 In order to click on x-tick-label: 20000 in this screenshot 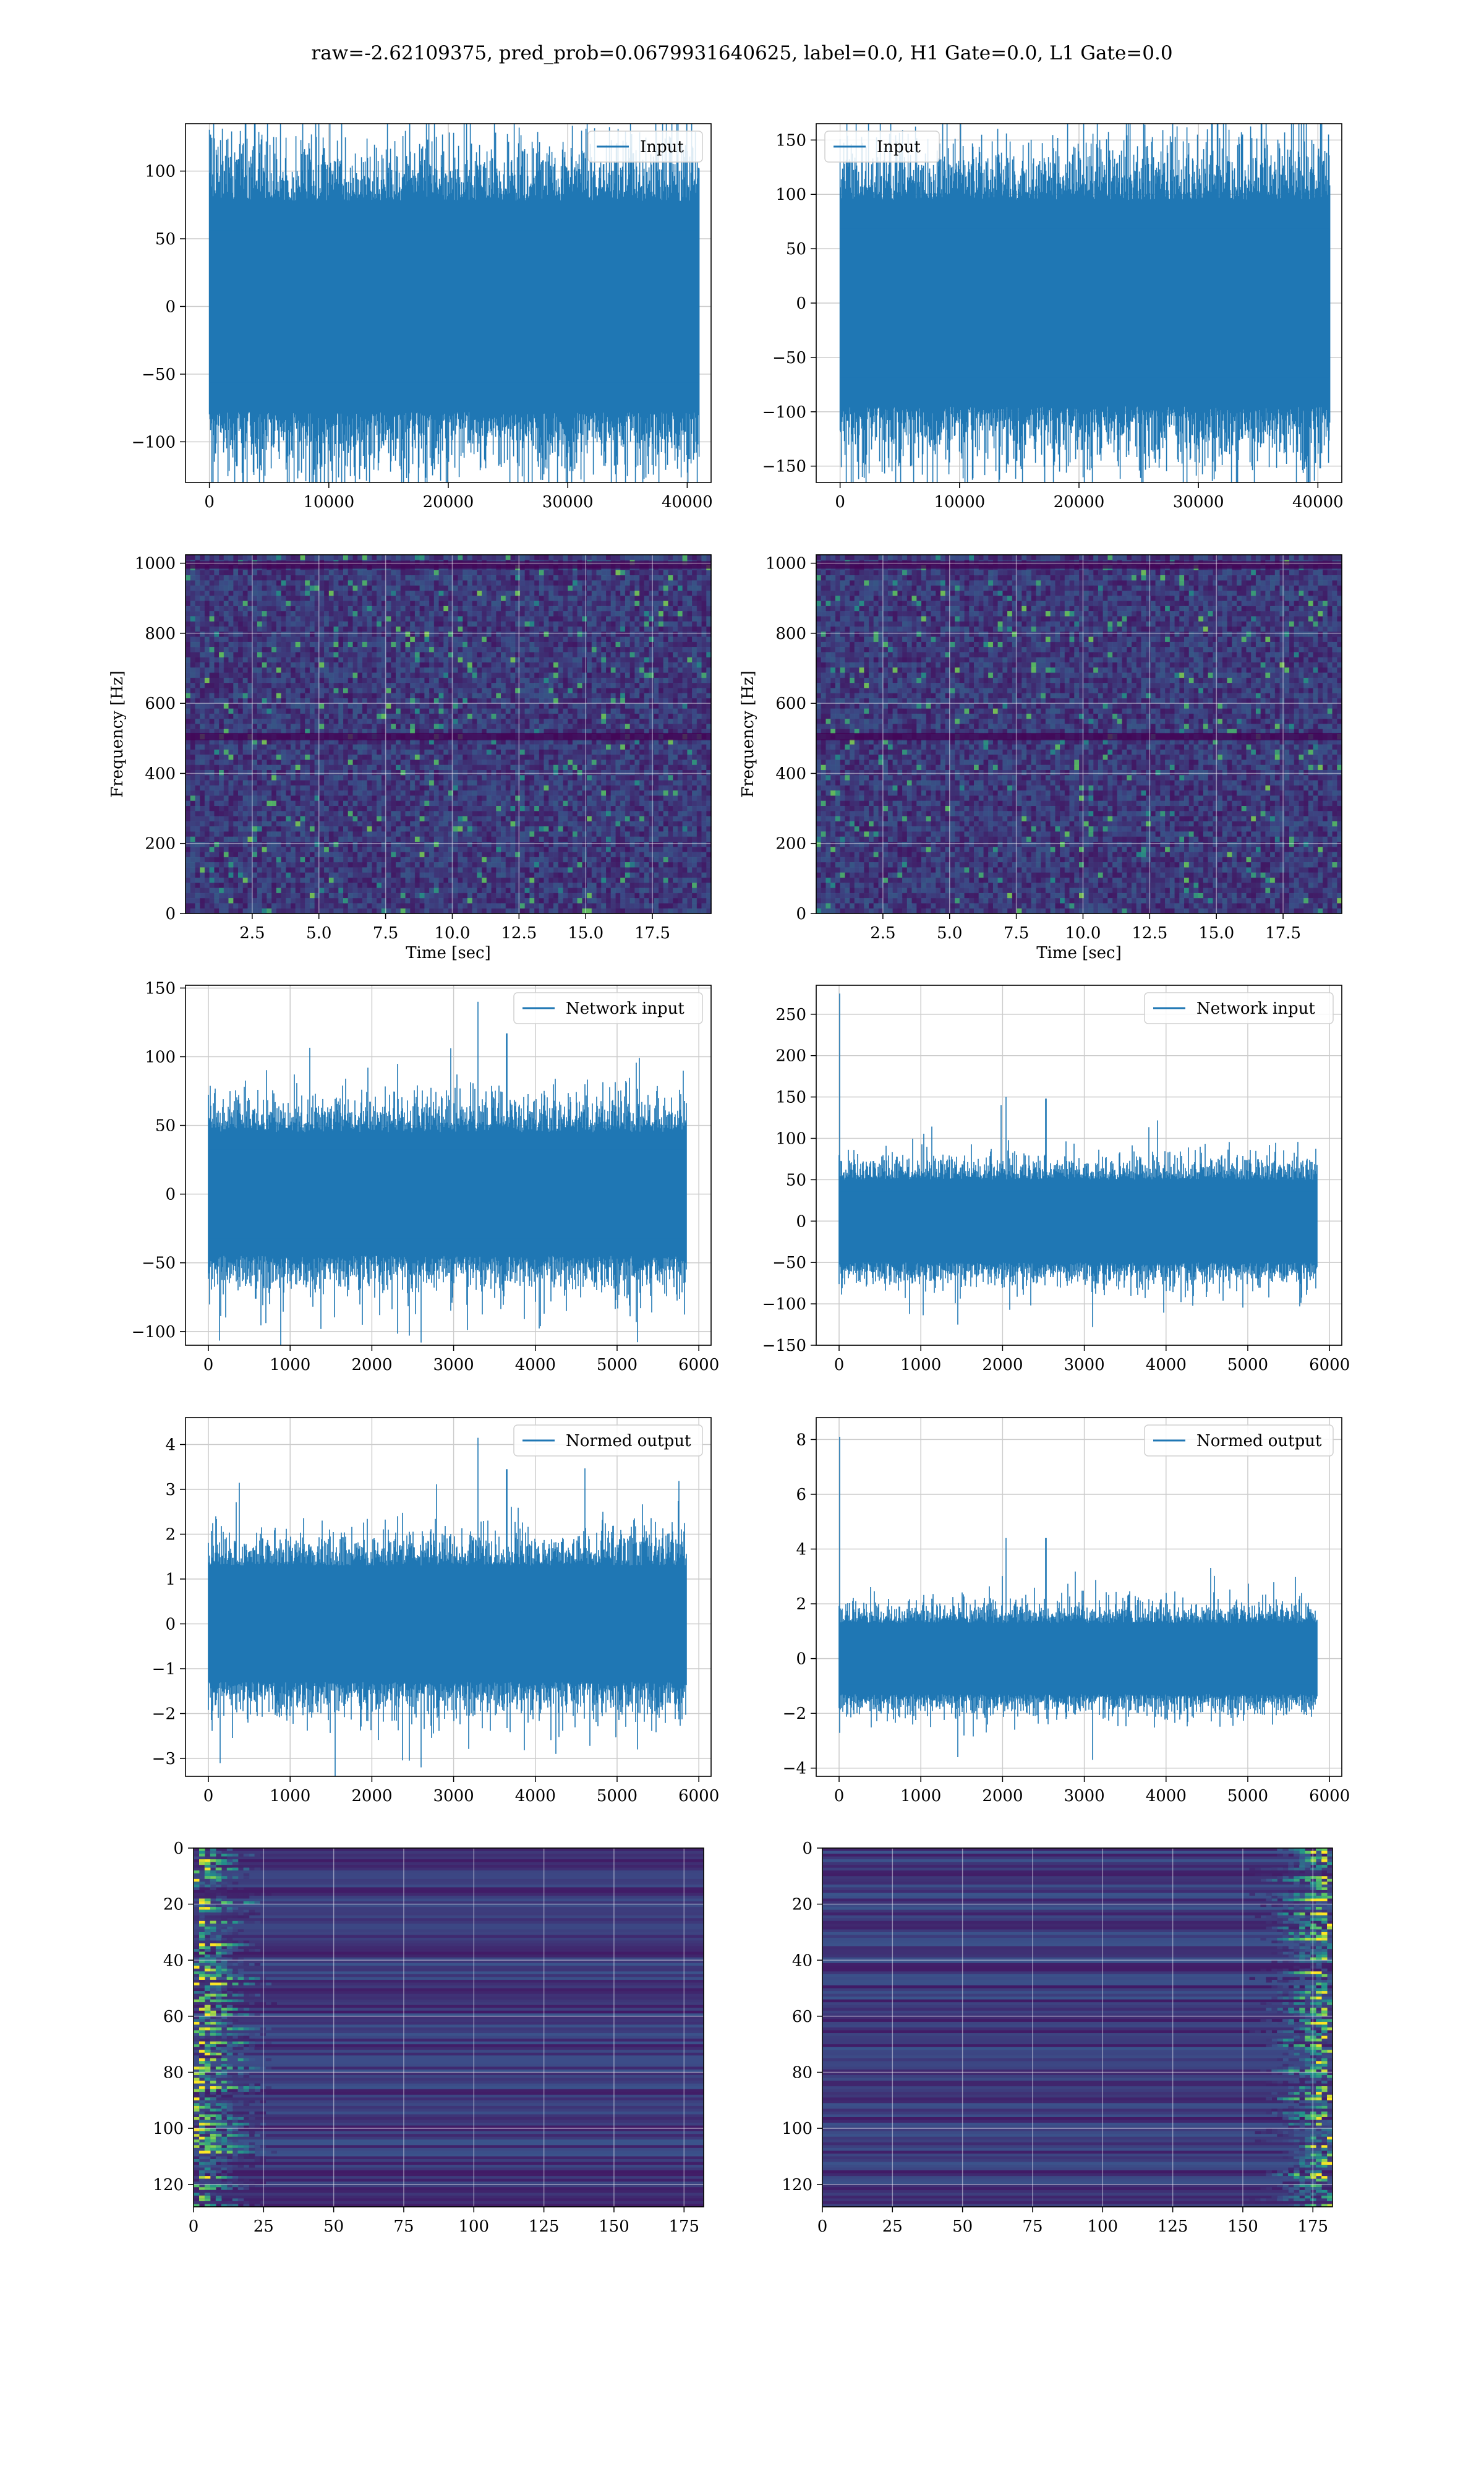, I will do `click(1079, 502)`.